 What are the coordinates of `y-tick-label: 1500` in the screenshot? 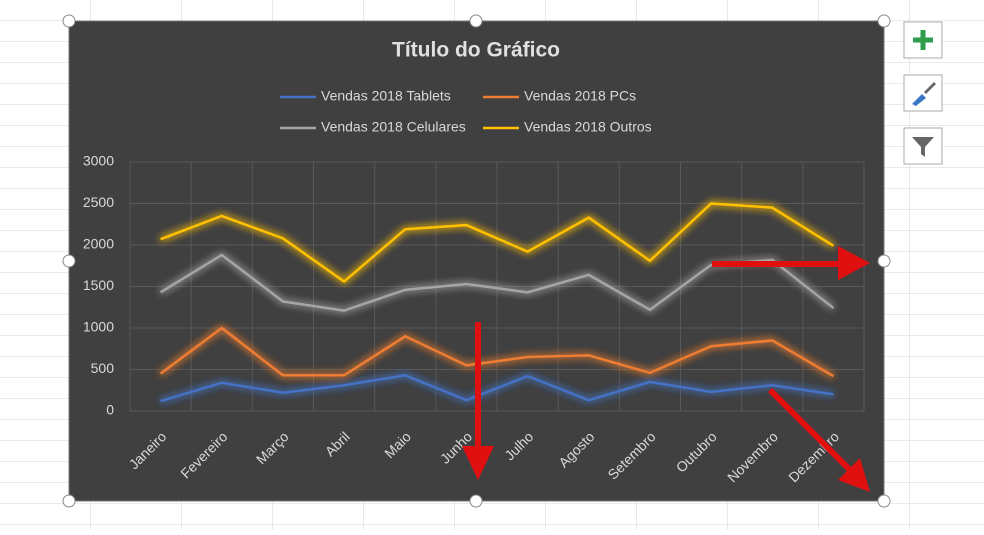 It's located at (98, 285).